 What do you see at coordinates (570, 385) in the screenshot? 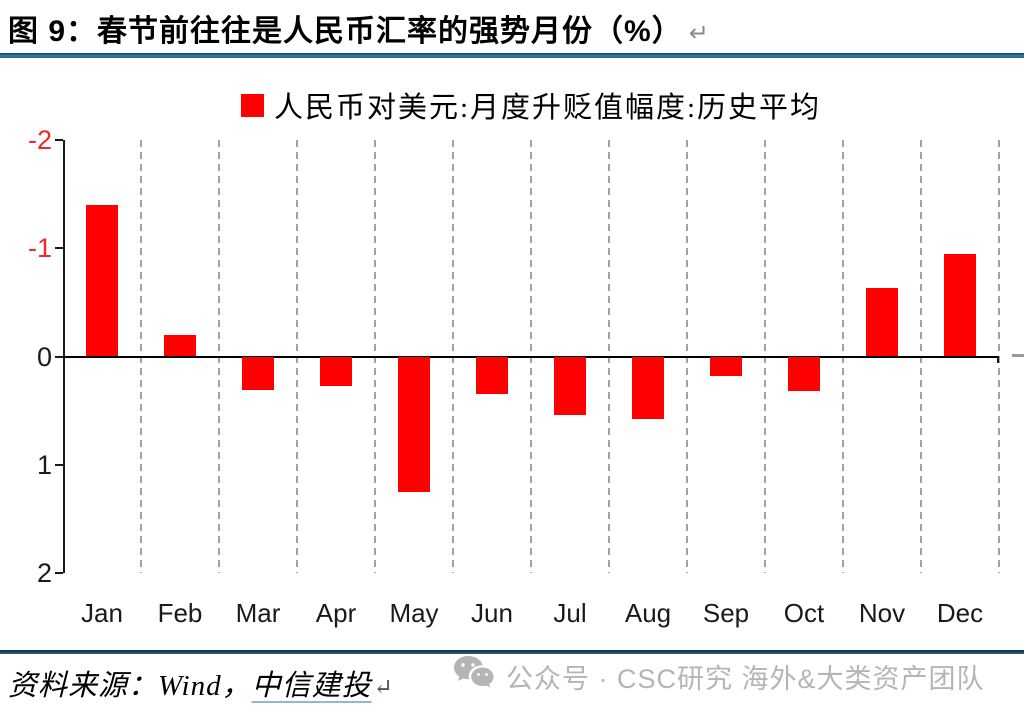
I see `bar-jul` at bounding box center [570, 385].